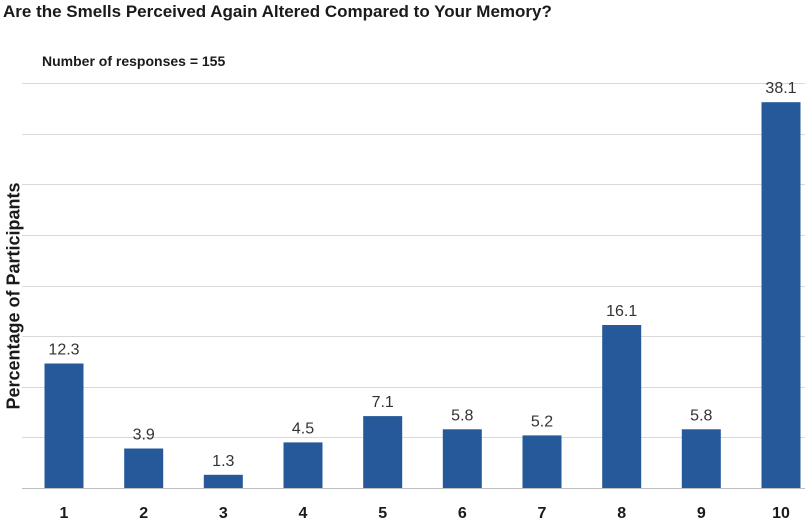  Describe the element at coordinates (383, 402) in the screenshot. I see `data-label: 7.1` at that location.